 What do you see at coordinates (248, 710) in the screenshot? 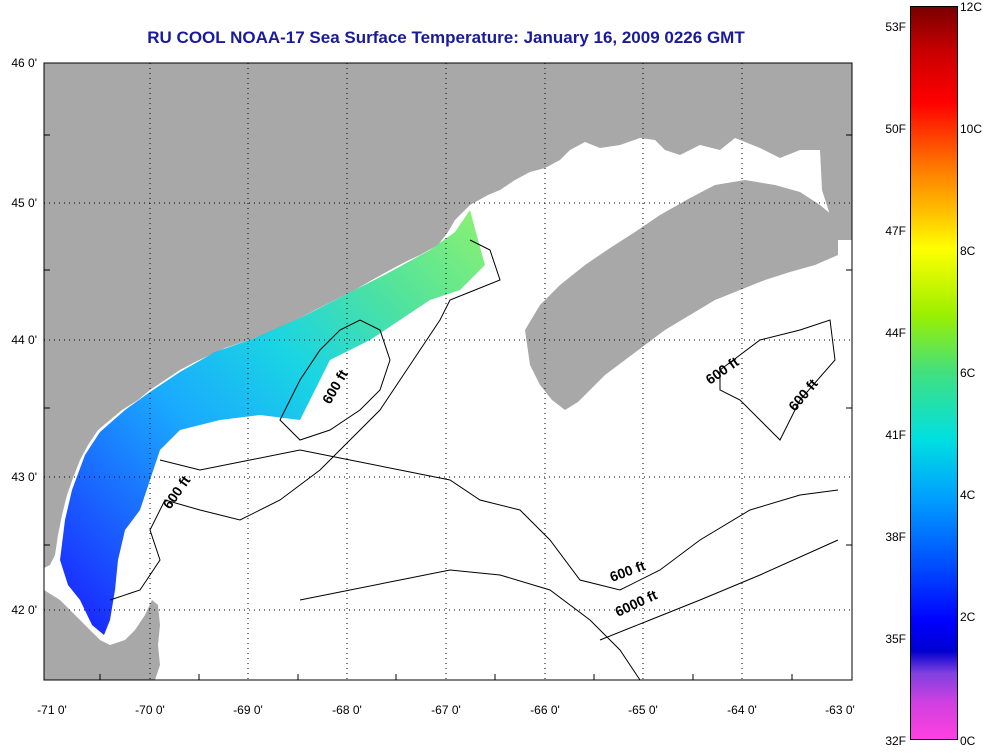
I see `lon-tick-69: -69 0'` at bounding box center [248, 710].